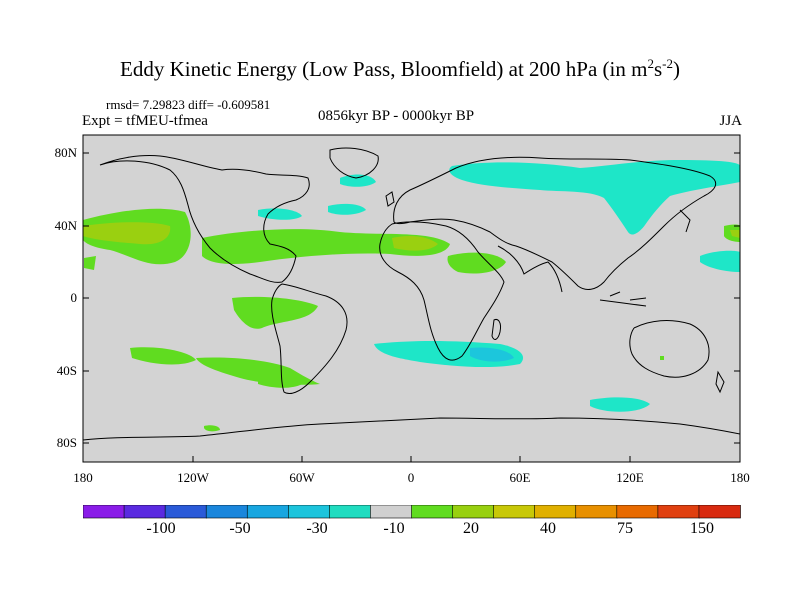 The width and height of the screenshot is (800, 600). What do you see at coordinates (193, 477) in the screenshot?
I see `lon-label-120w: 120W` at bounding box center [193, 477].